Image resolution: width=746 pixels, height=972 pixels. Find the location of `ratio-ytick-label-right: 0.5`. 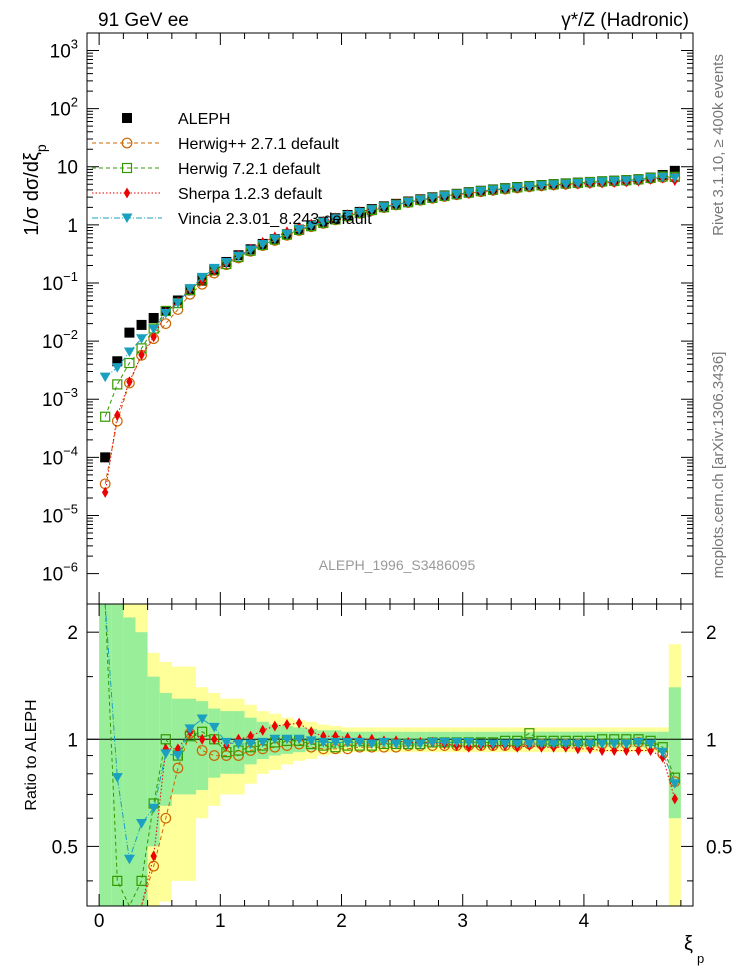

ratio-ytick-label-right: 0.5 is located at coordinates (719, 847).